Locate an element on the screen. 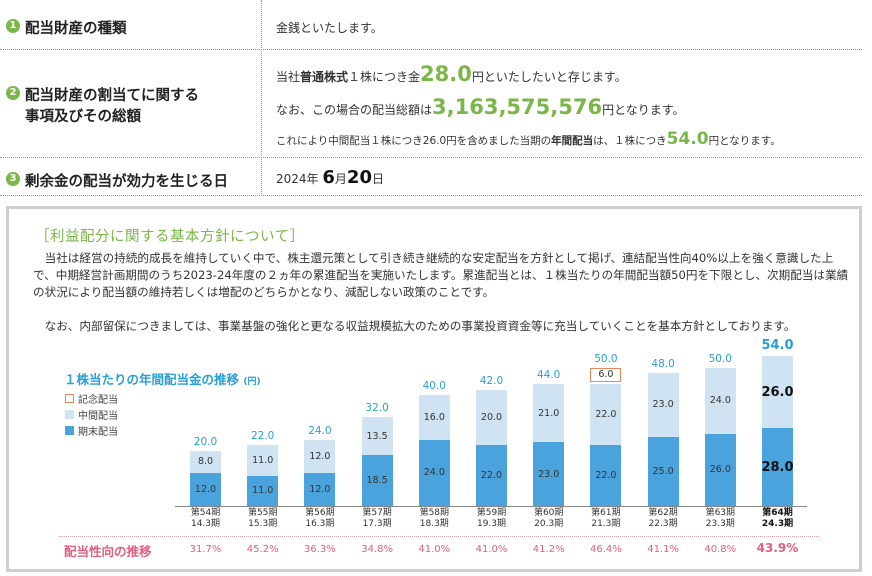 Image resolution: width=872 pixels, height=576 pixels. period-label: 第61期 is located at coordinates (606, 513).